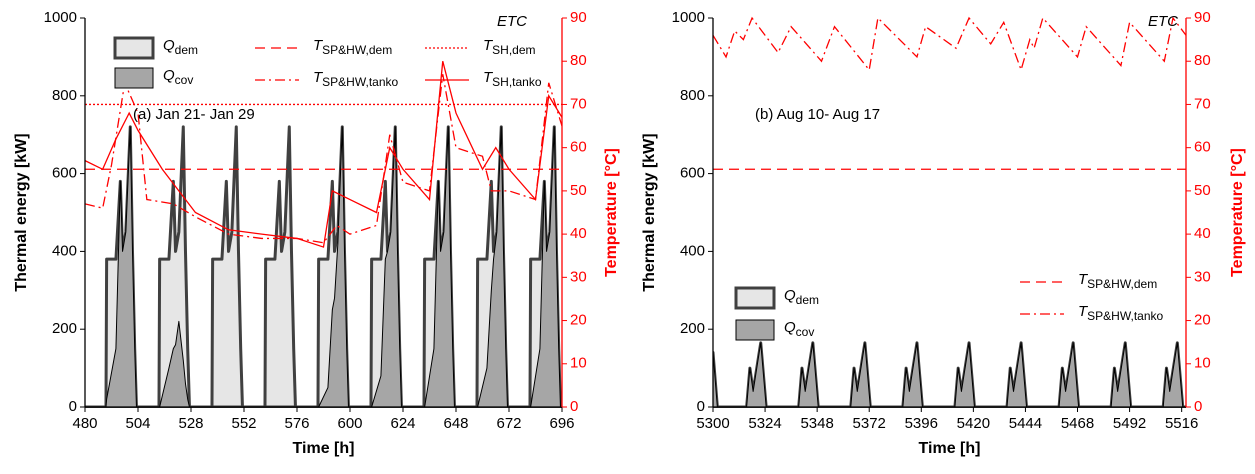 This screenshot has height=474, width=1255. Describe the element at coordinates (1181, 423) in the screenshot. I see `x-tick-label: 5516` at that location.